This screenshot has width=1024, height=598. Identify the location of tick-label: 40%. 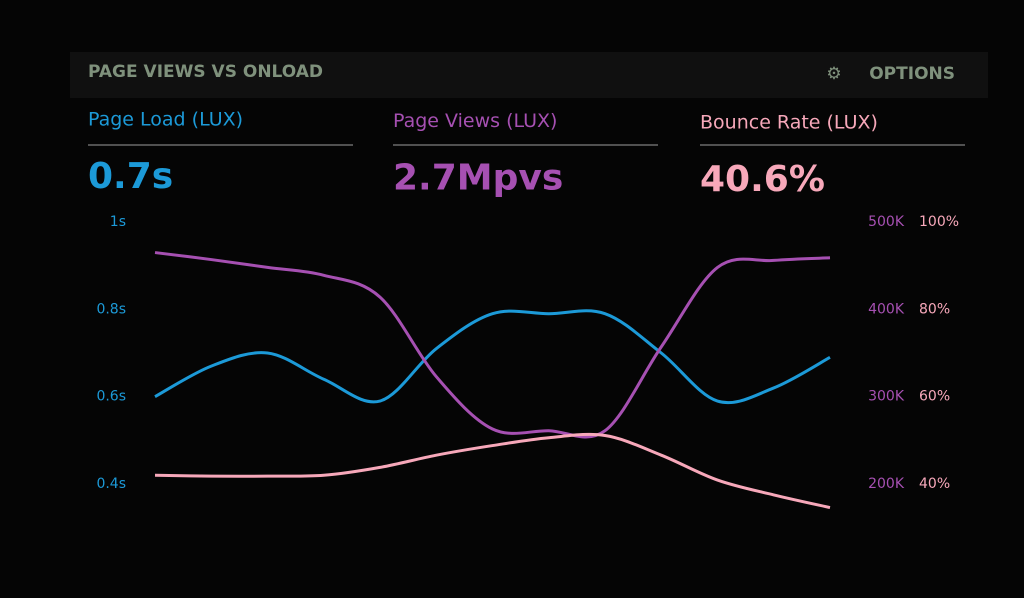
(934, 484).